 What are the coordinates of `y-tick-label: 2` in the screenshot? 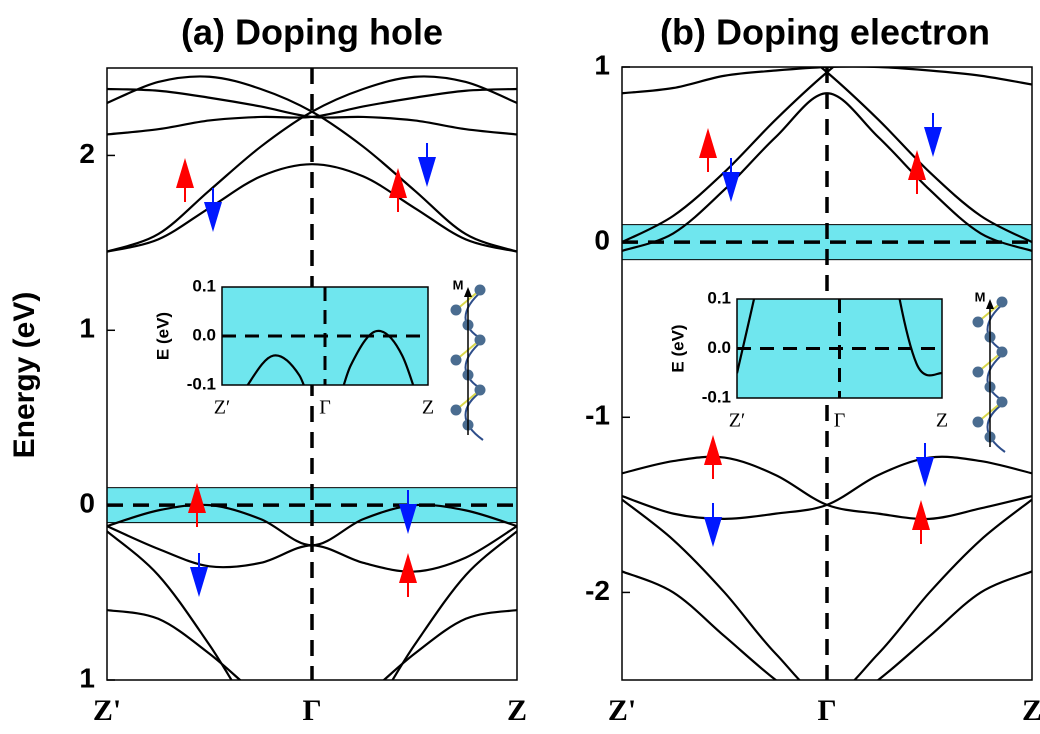 It's located at (87, 153).